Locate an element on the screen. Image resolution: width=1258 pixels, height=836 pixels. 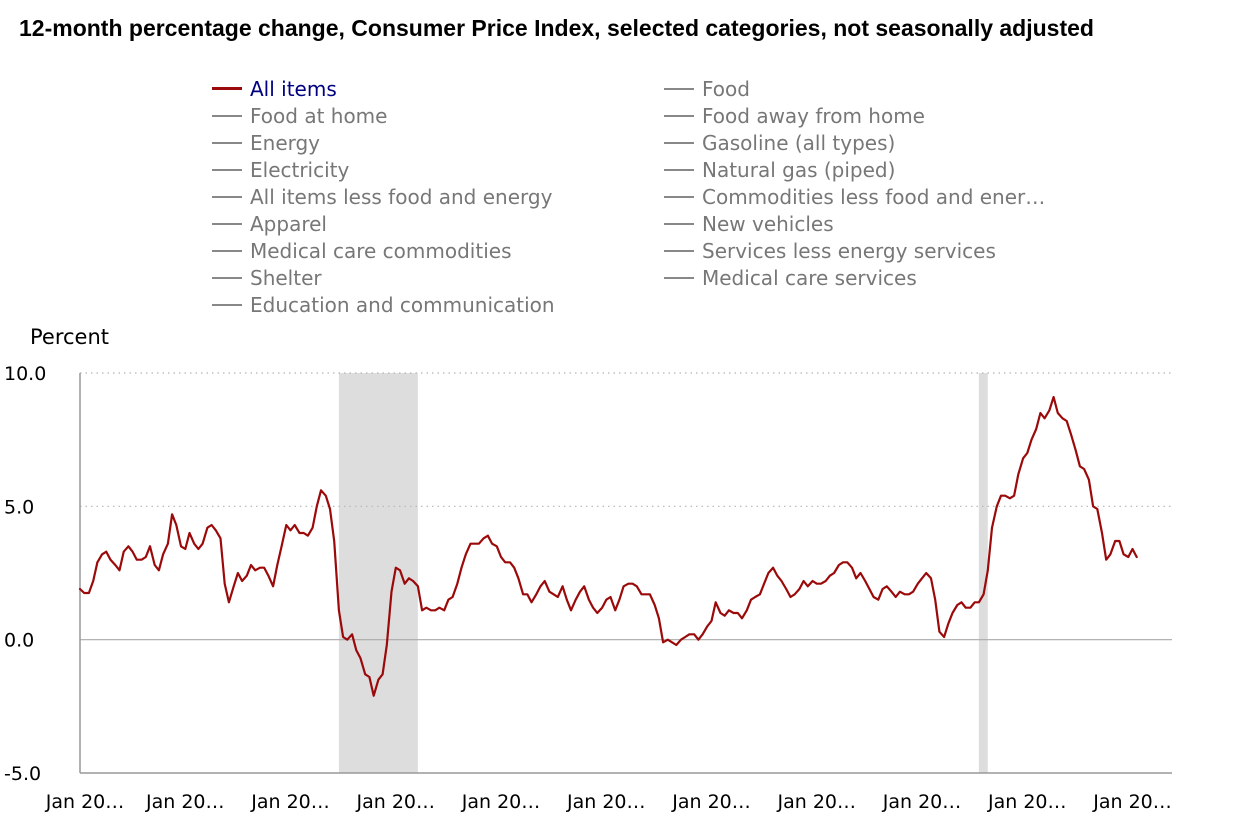
legend-item: Food is located at coordinates (707, 89).